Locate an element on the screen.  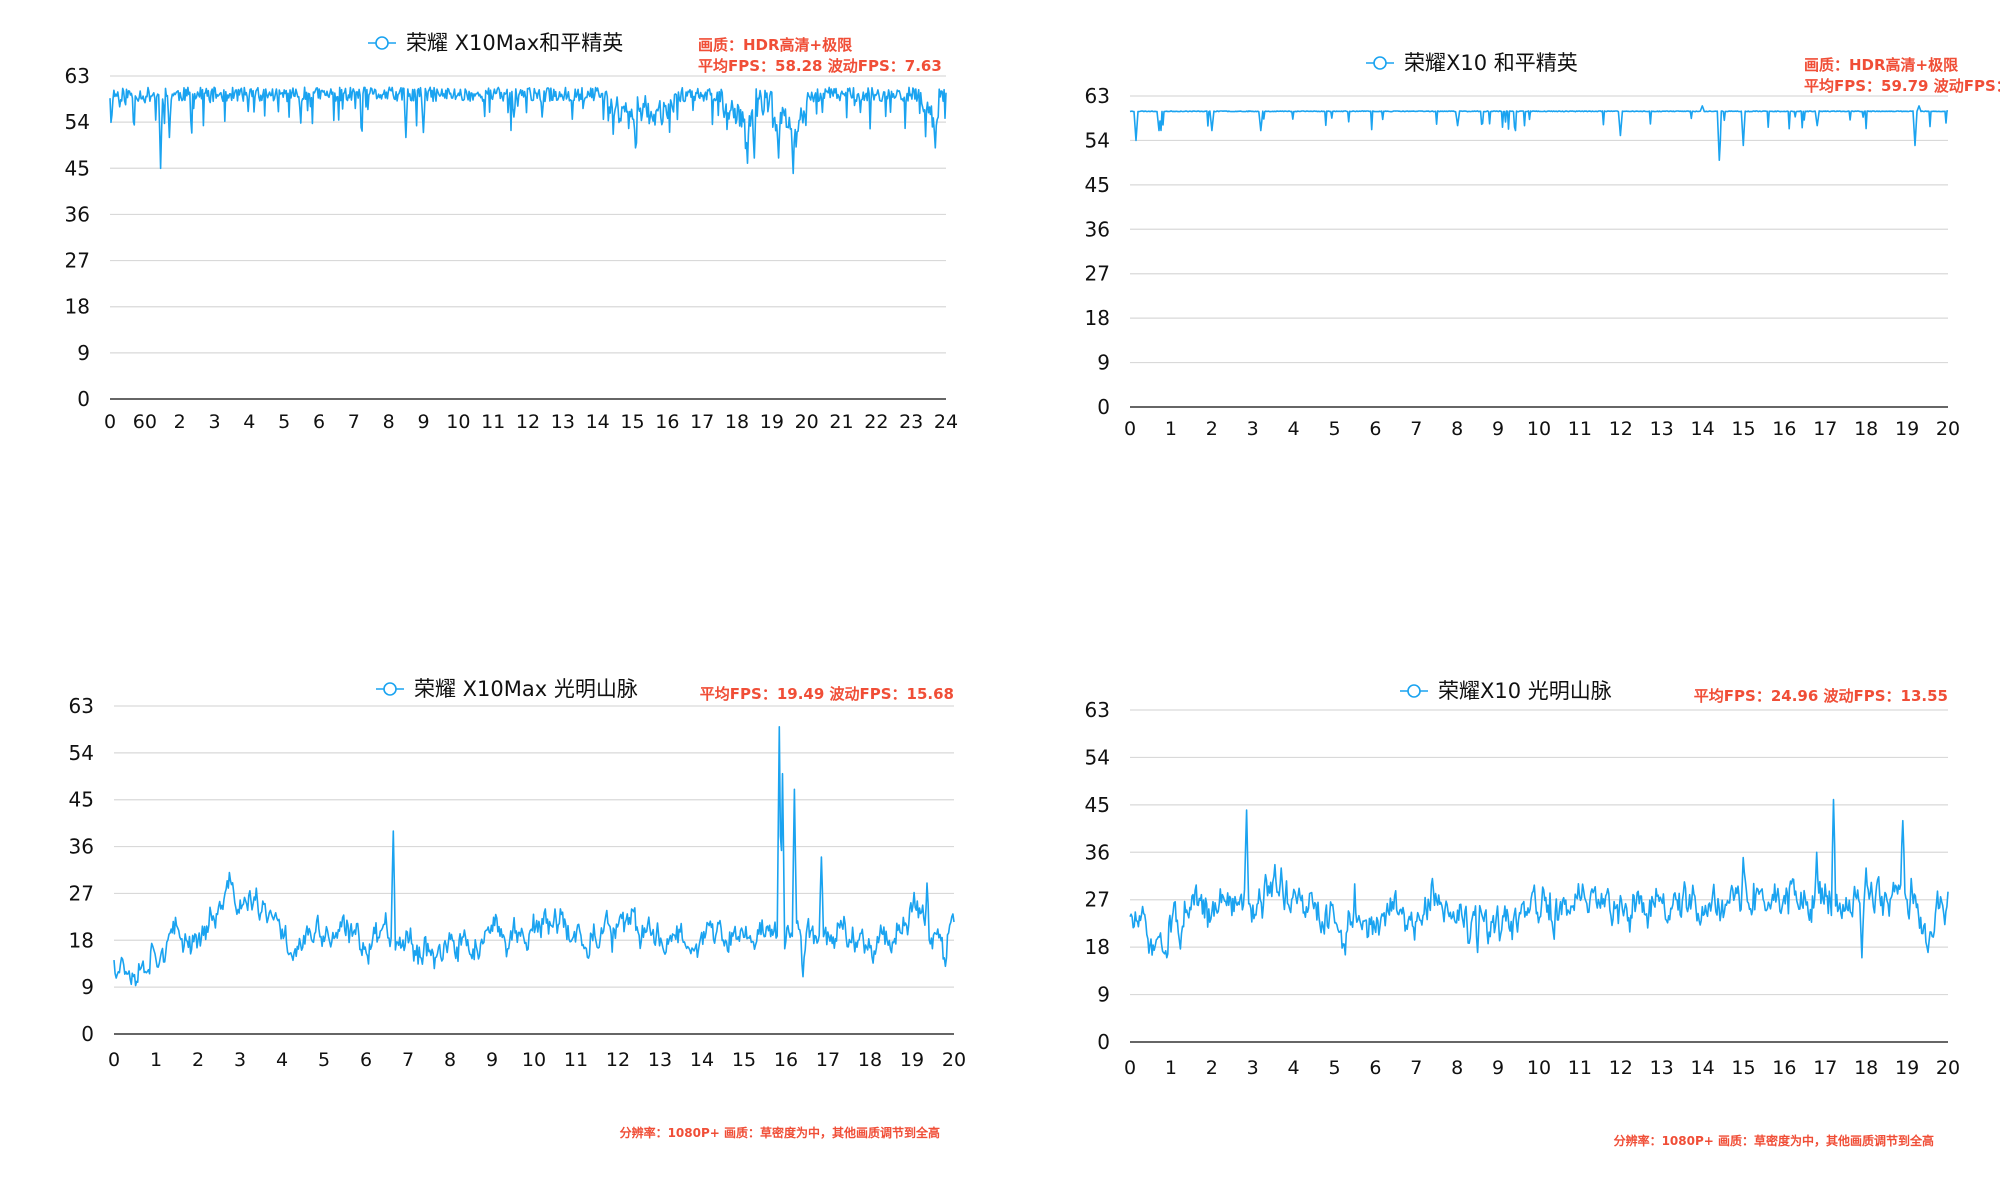
legend: 荣耀X10 和平精英 is located at coordinates (1472, 63).